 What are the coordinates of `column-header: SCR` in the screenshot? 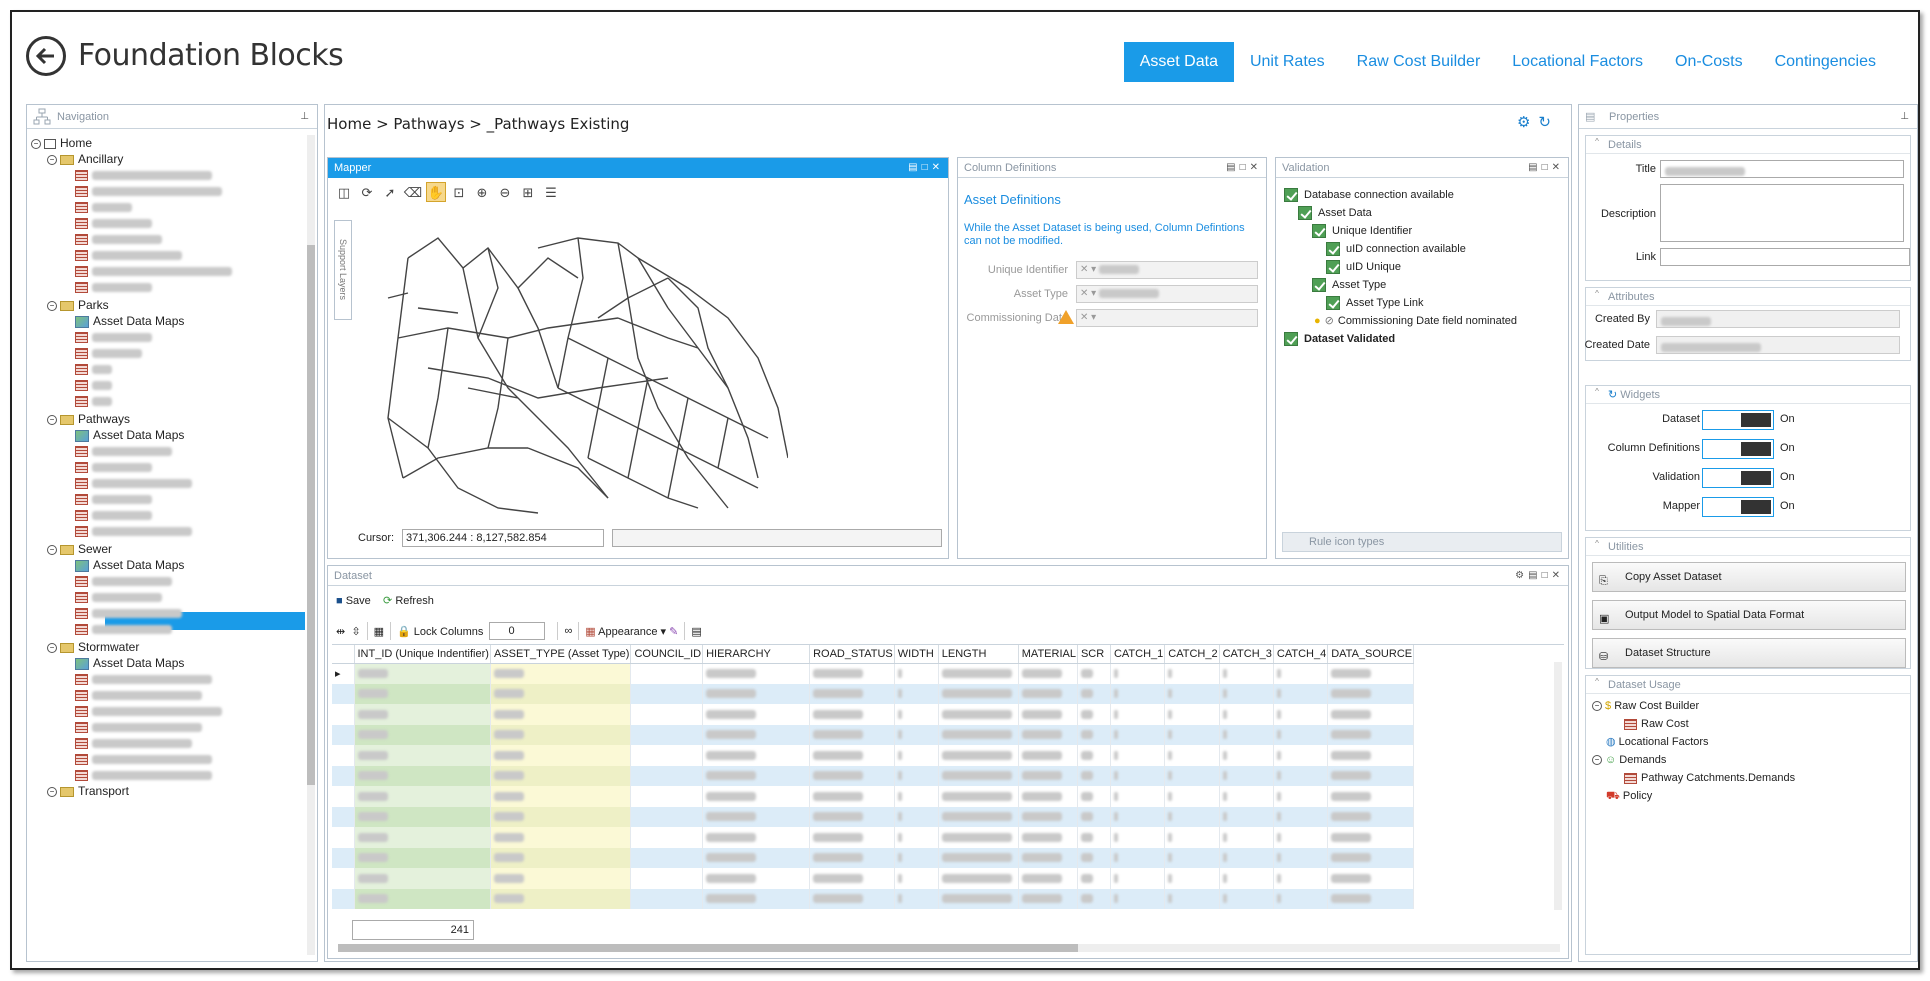 It's located at (1094, 654).